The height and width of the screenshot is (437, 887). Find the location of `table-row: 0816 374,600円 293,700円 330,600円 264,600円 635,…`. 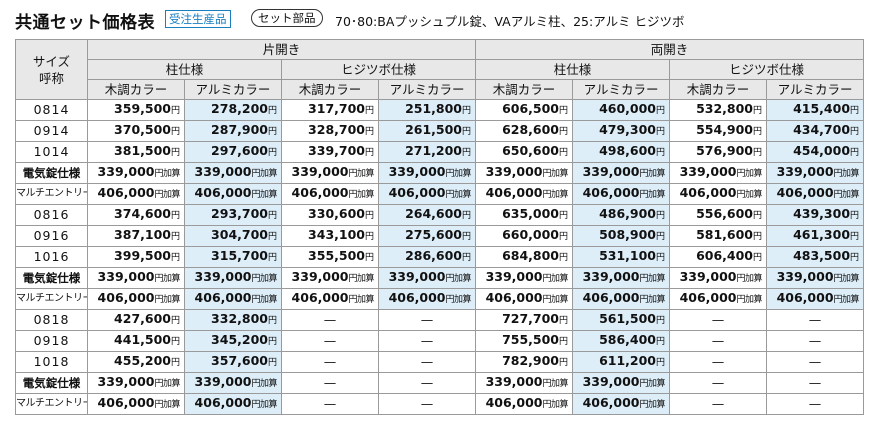

table-row: 0816 374,600円 293,700円 330,600円 264,600円 635,… is located at coordinates (440, 215).